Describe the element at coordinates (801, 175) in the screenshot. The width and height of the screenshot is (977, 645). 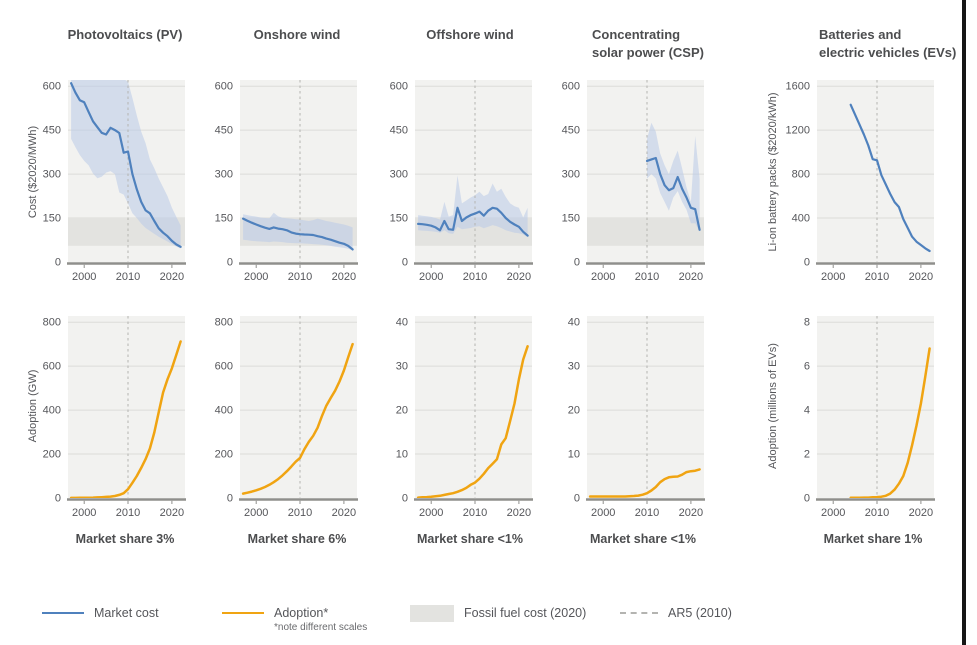
I see `svg-text: 800` at that location.